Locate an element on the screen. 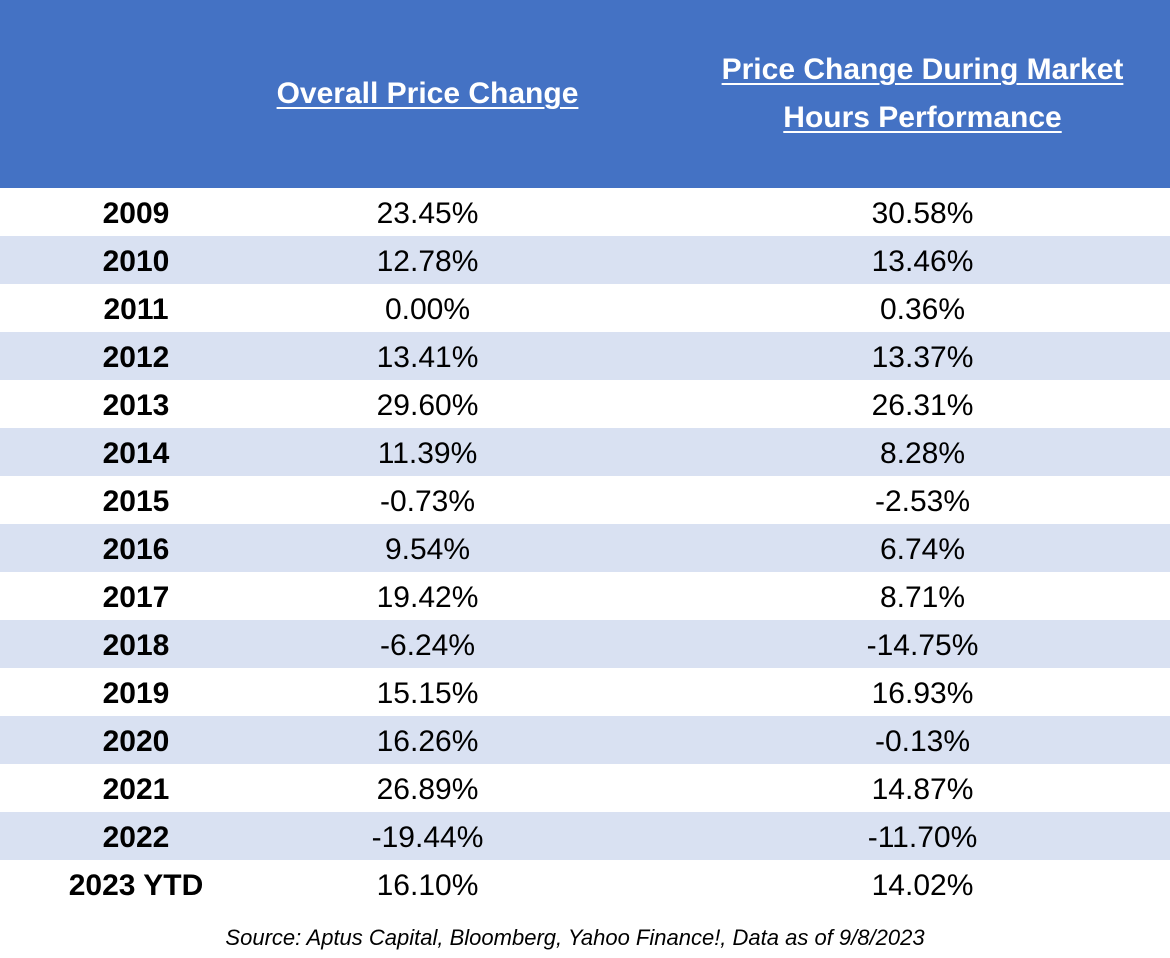 This screenshot has width=1170, height=958. market-hours-change-cell: 13.46% is located at coordinates (922, 261).